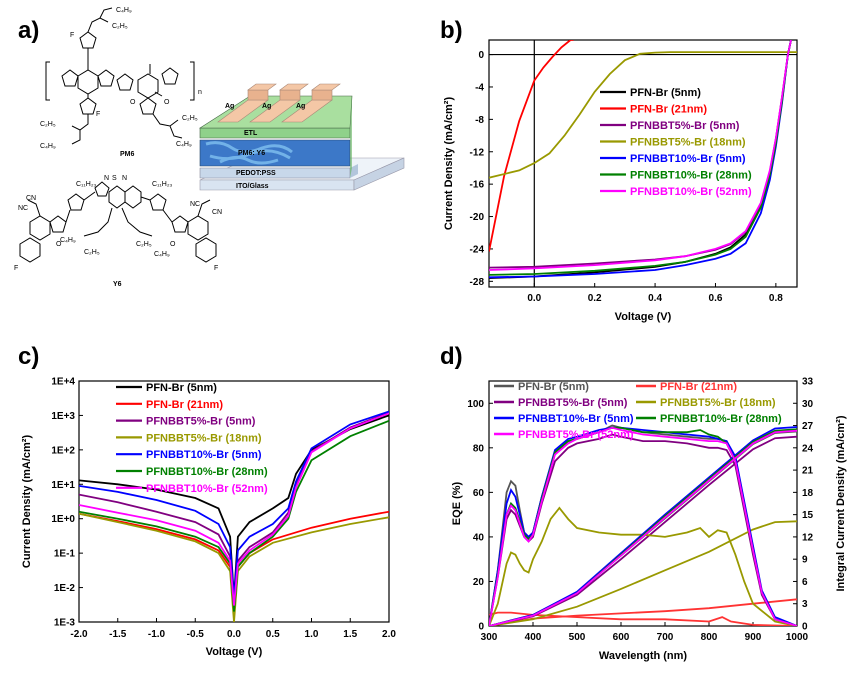 The width and height of the screenshot is (864, 686). Describe the element at coordinates (196, 634) in the screenshot. I see `x-tick-label: -0.5` at that location.